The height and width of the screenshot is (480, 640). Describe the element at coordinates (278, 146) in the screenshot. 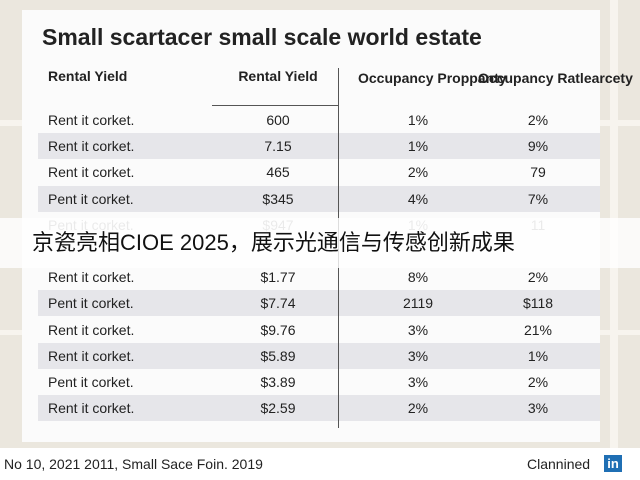

I see `table-cell: 7.15` at that location.